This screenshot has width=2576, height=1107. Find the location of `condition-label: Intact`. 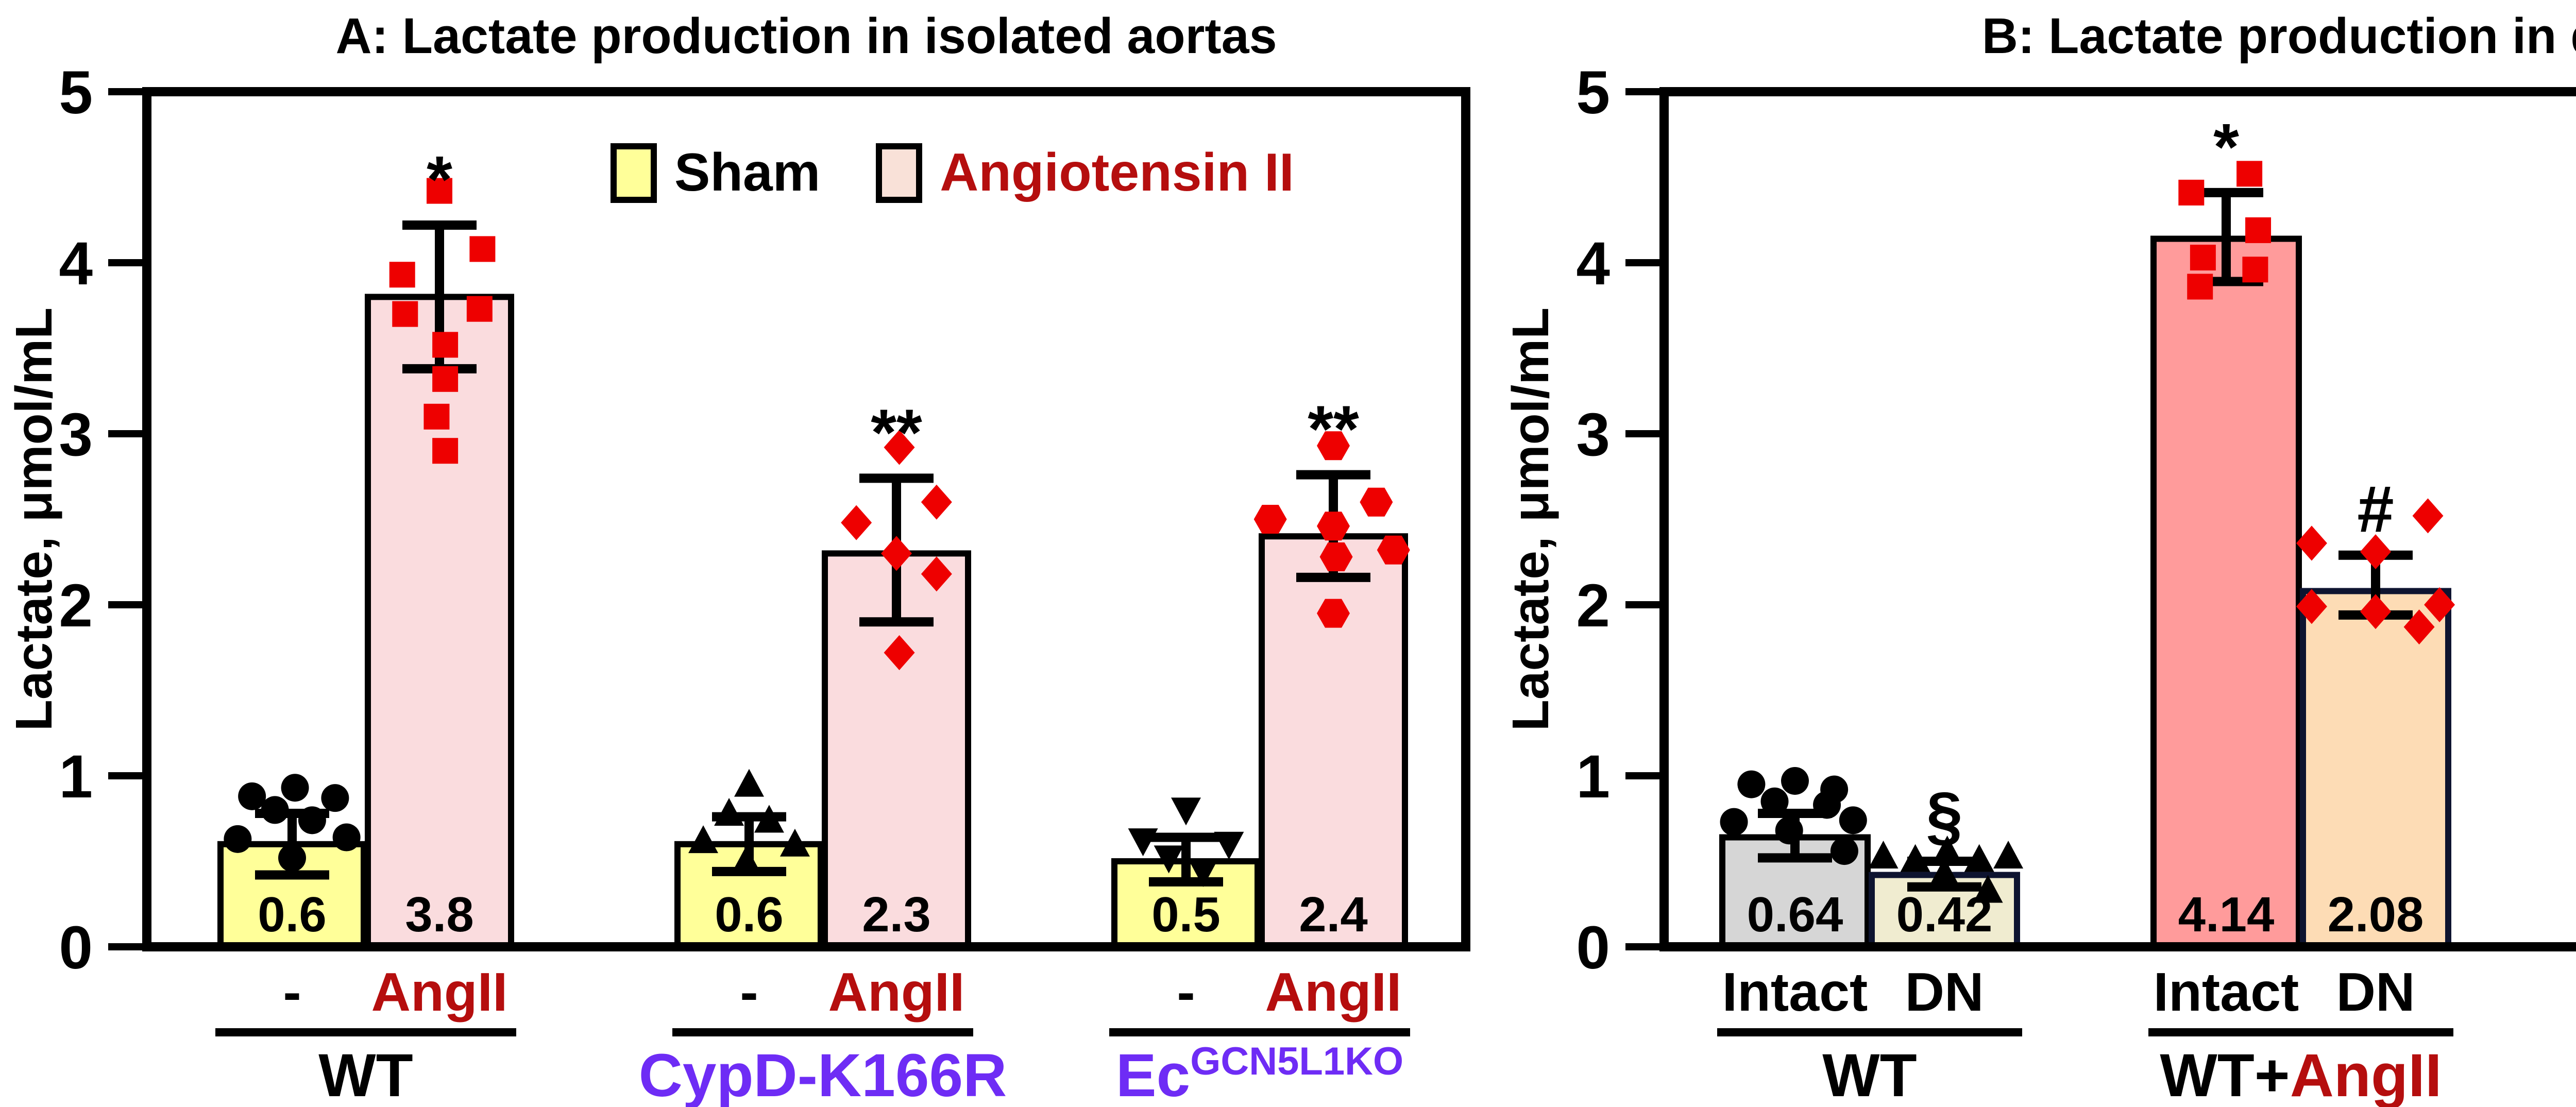

condition-label: Intact is located at coordinates (2226, 992).